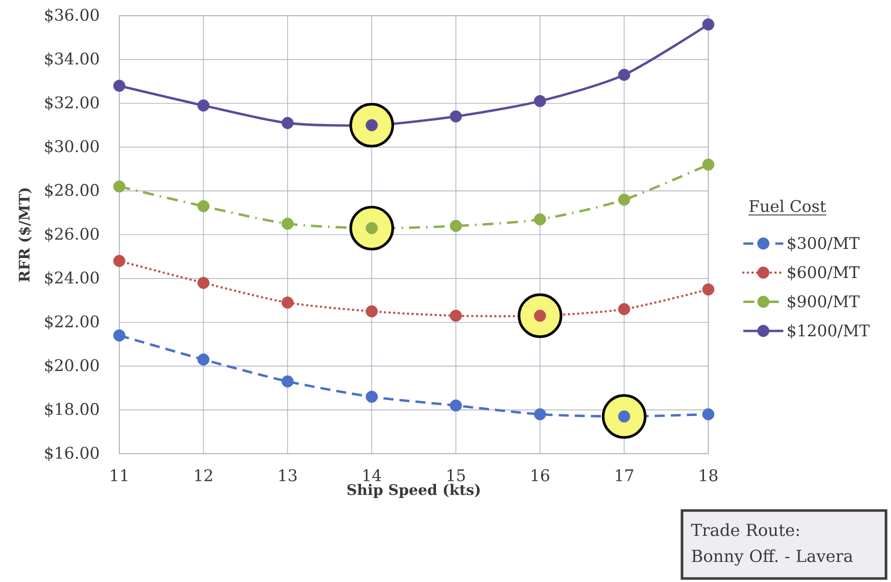  I want to click on y-axis-title: RFR ($/MT), so click(25, 235).